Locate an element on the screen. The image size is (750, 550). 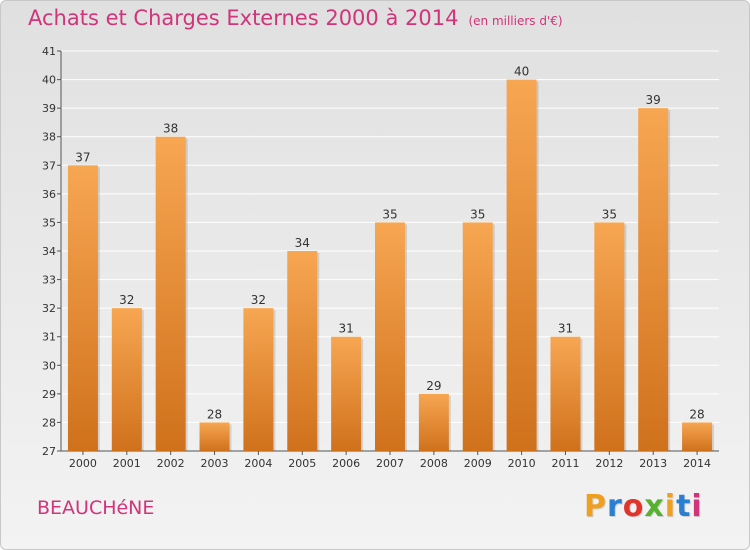
x-tick-label: 2010 is located at coordinates (522, 463).